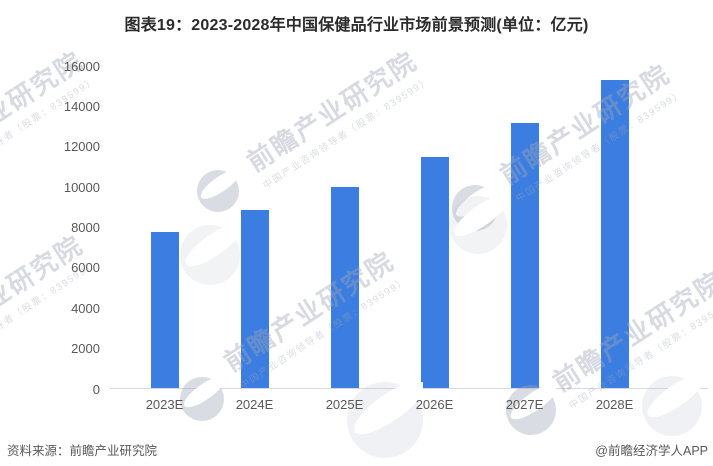  I want to click on x-tick-label: 2028E, so click(614, 404).